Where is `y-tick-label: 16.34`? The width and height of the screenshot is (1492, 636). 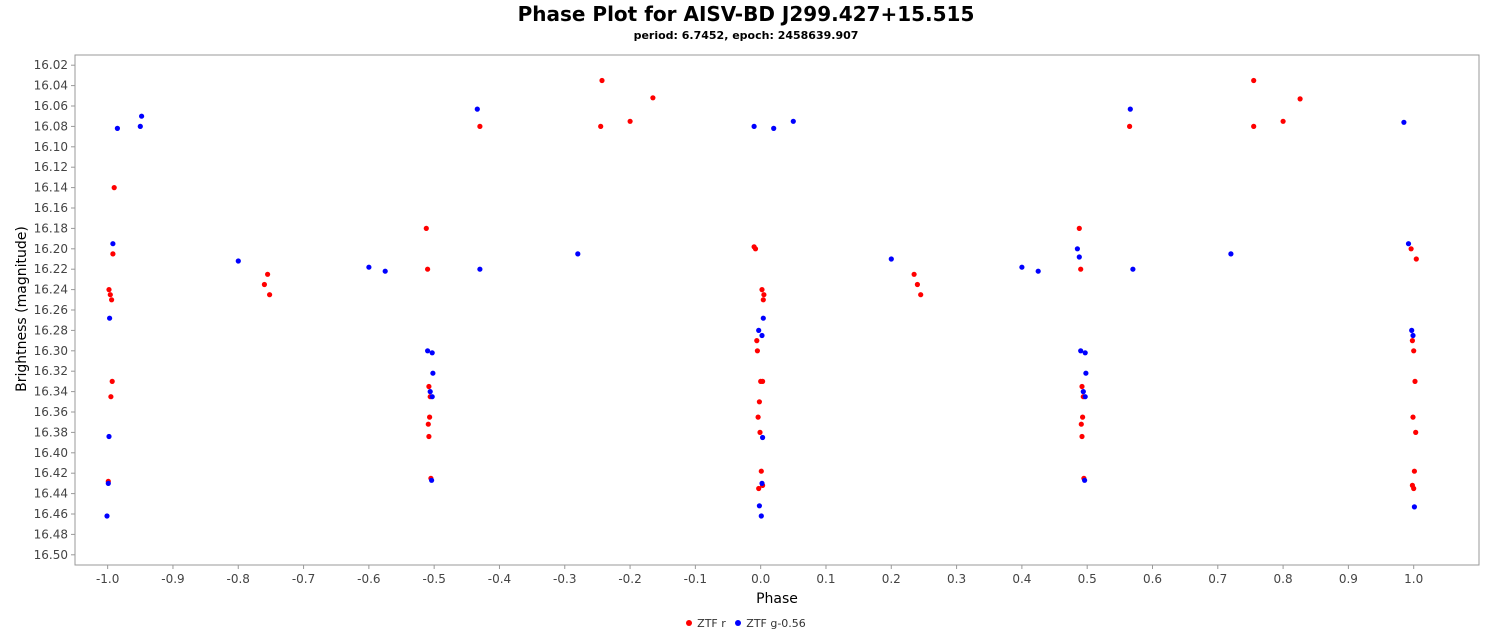
y-tick-label: 16.34 is located at coordinates (51, 392).